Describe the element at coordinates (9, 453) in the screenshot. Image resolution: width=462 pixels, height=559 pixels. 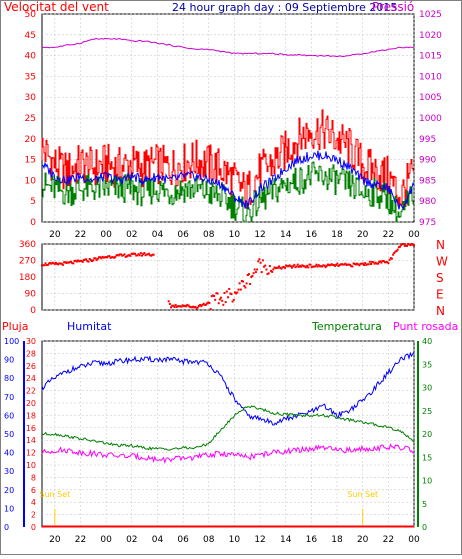
I see `humidity-tick-label: 40` at that location.